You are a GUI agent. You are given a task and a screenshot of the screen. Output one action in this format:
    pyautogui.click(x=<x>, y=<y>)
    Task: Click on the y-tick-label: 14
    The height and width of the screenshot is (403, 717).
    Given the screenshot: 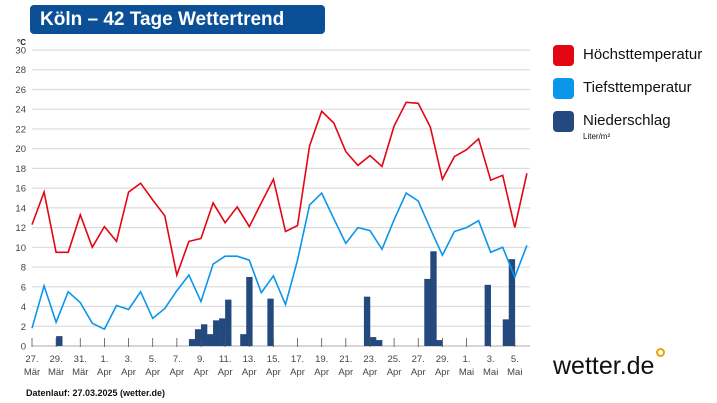 What is the action you would take?
    pyautogui.click(x=20, y=208)
    